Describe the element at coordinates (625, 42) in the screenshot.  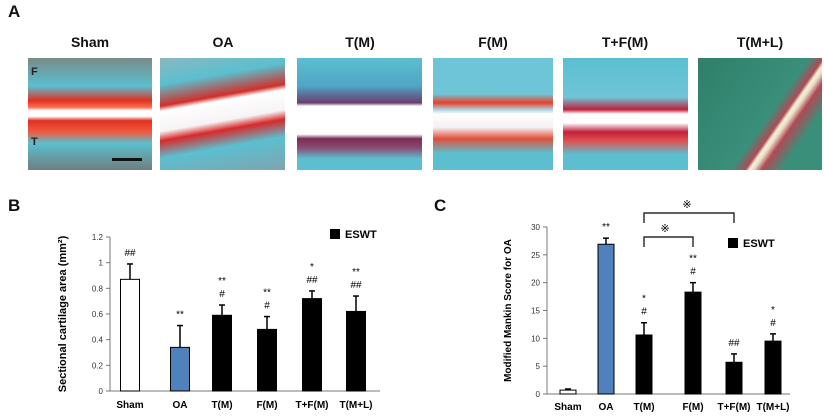
I see `image-label-t-f-m: T+F(M)` at that location.